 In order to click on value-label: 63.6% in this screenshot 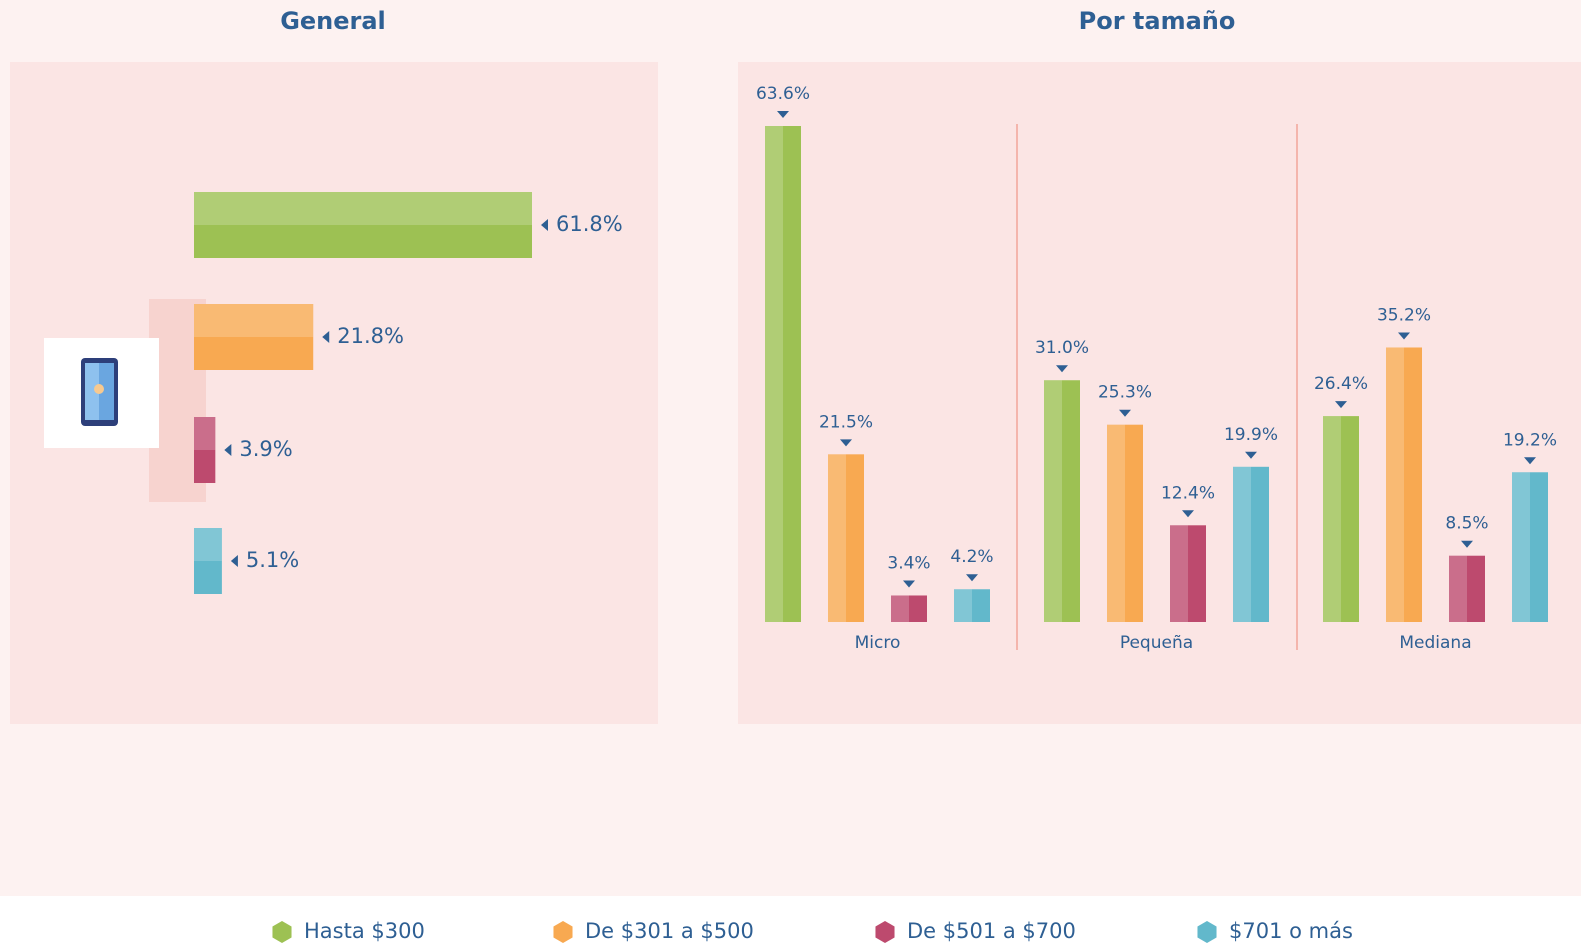, I will do `click(783, 94)`.